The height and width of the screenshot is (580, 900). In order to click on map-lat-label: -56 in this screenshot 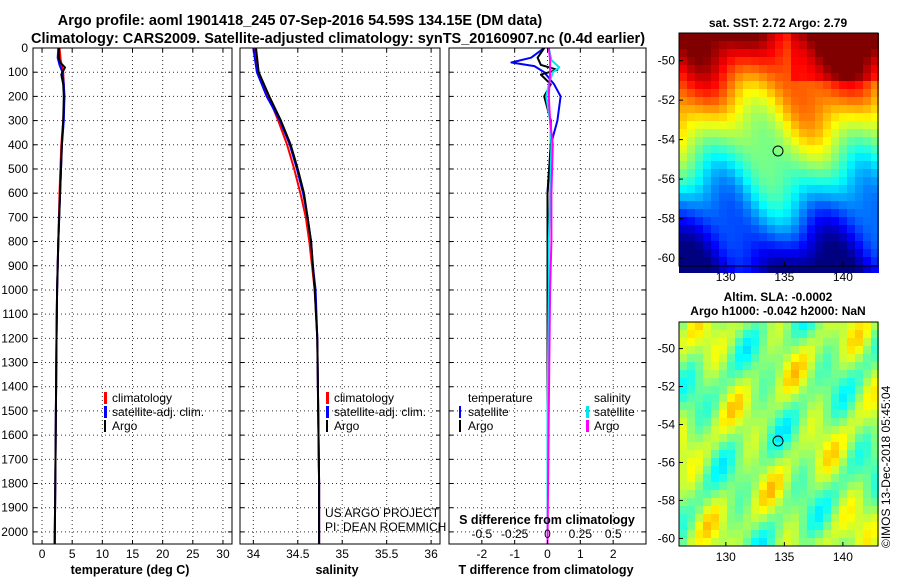, I will do `click(667, 179)`.